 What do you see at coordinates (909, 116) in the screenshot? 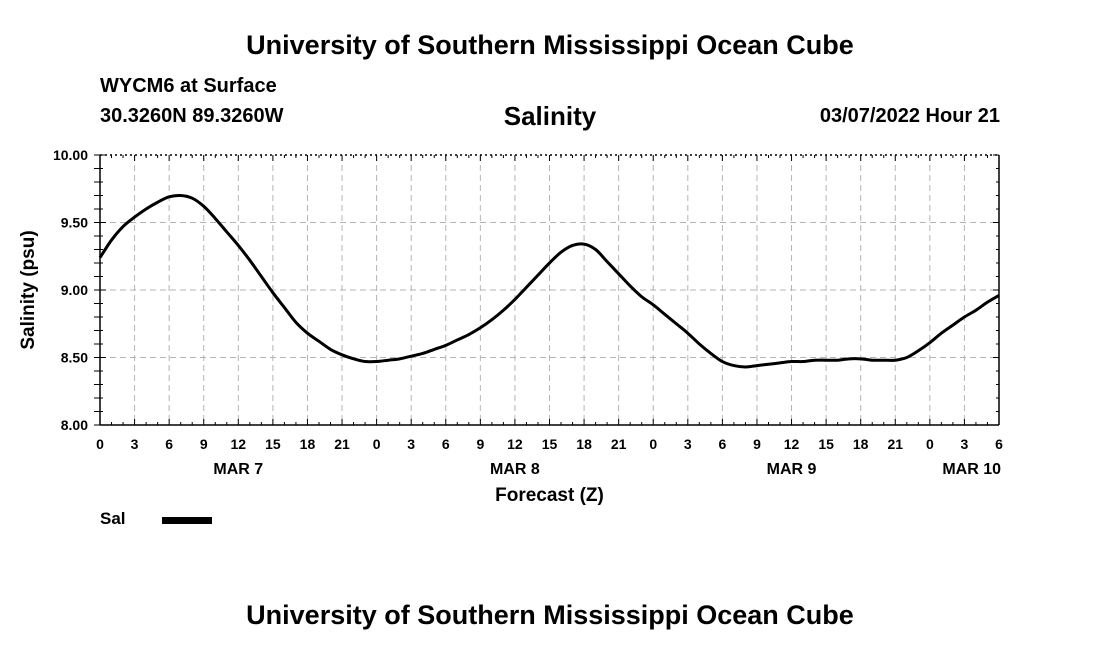
I see `forecast-datetime: 03/07/2022 Hour 21` at bounding box center [909, 116].